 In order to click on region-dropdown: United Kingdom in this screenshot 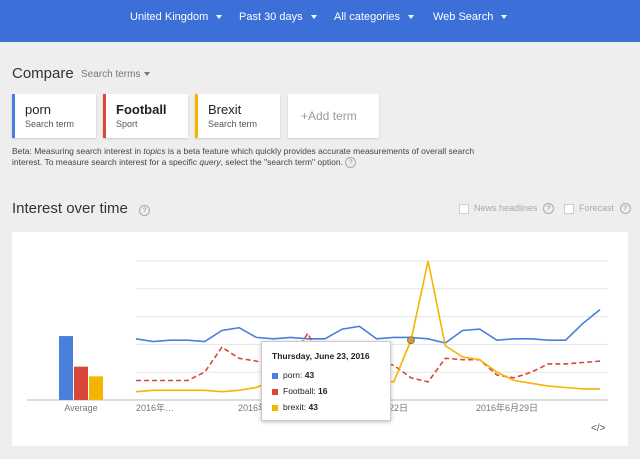, I will do `click(176, 17)`.